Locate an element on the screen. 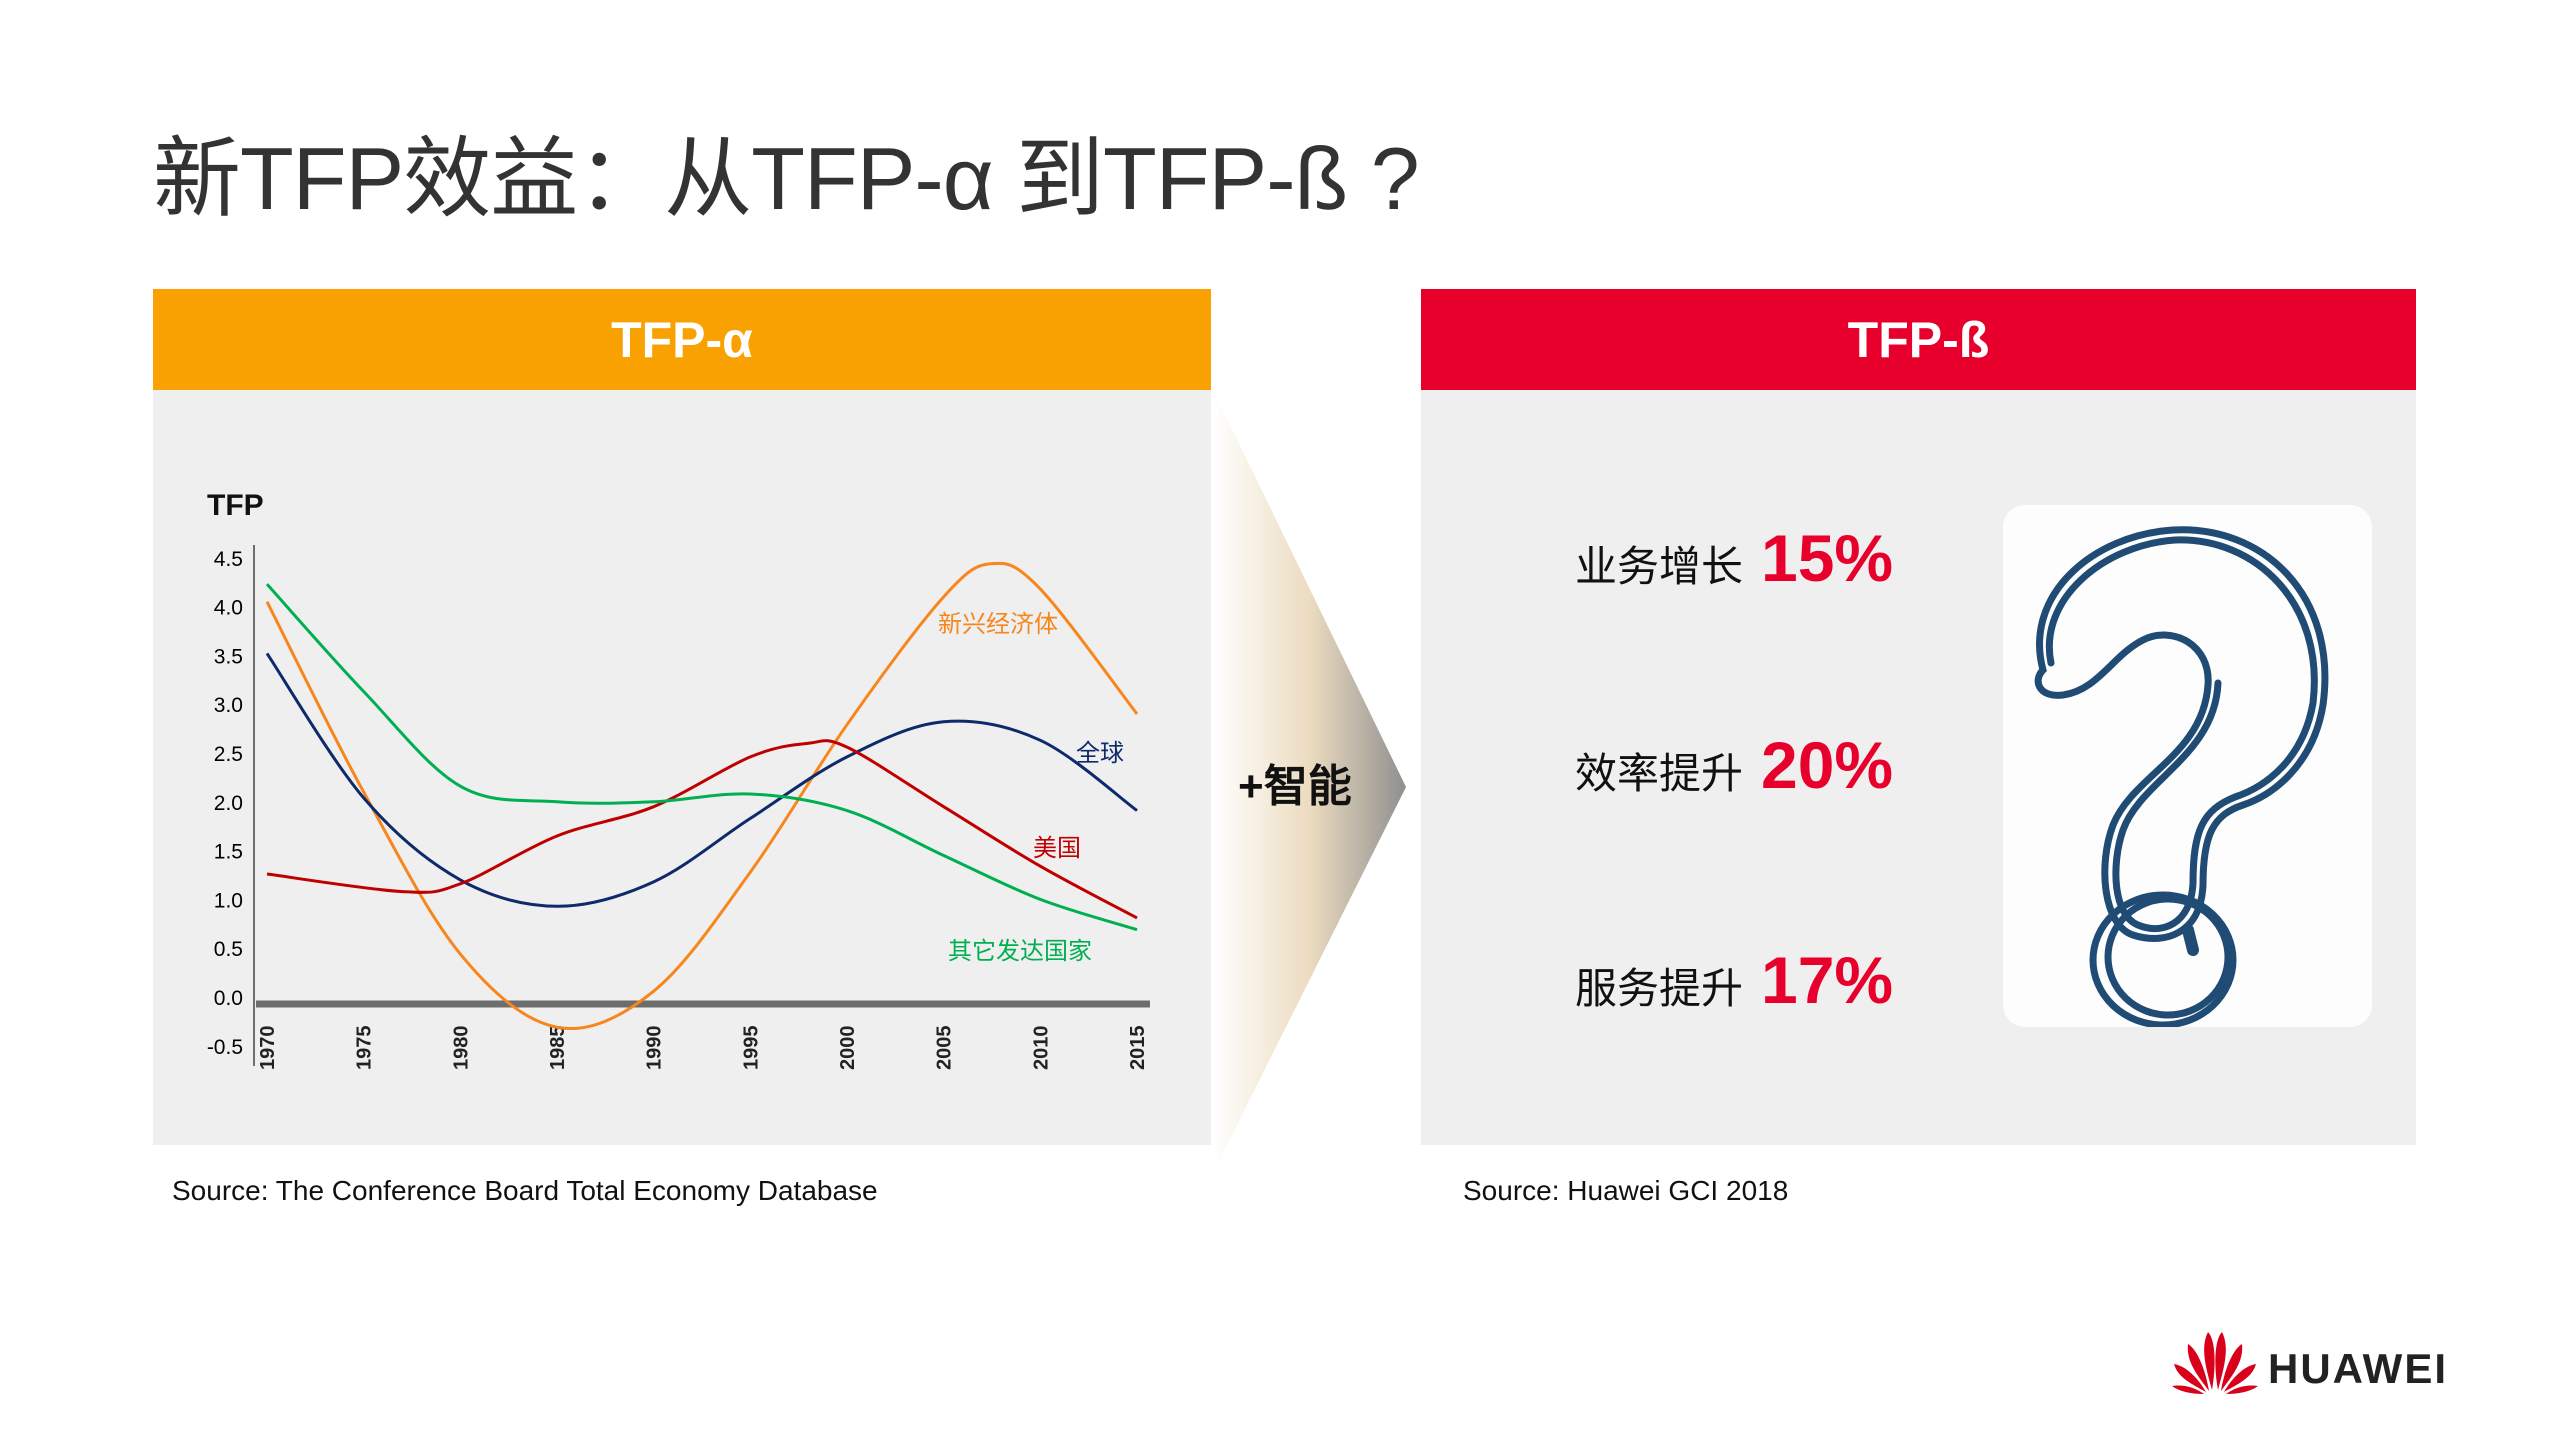 The height and width of the screenshot is (1439, 2559). metric-value: 15% is located at coordinates (1827, 558).